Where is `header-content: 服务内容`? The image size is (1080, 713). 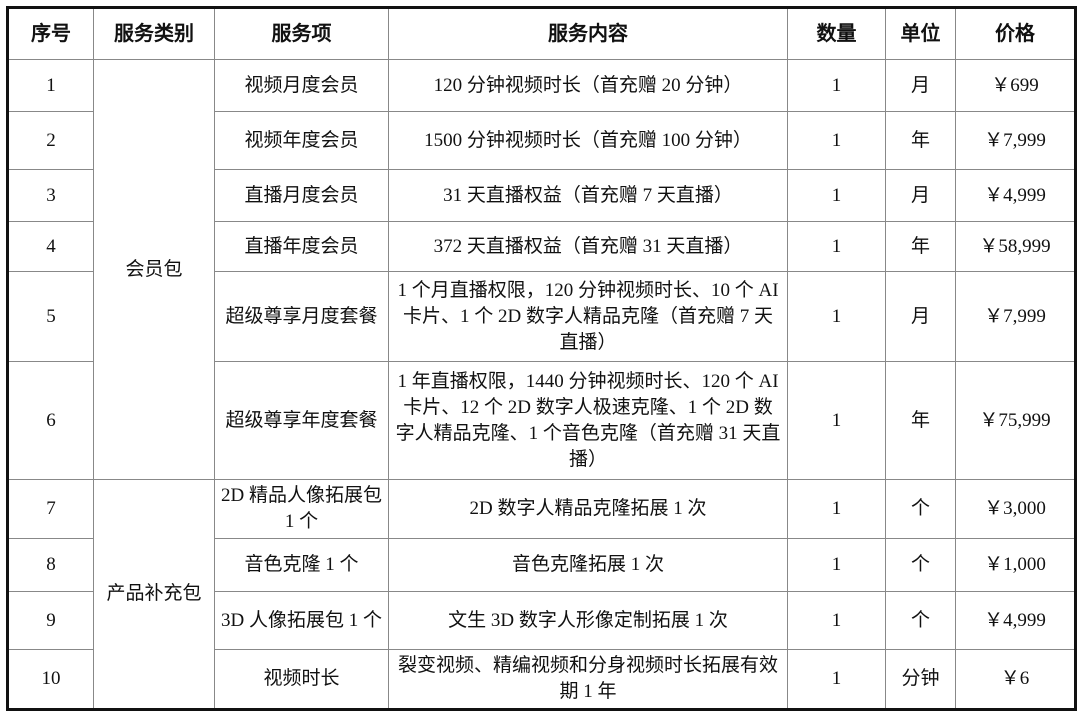
header-content: 服务内容 is located at coordinates (588, 33).